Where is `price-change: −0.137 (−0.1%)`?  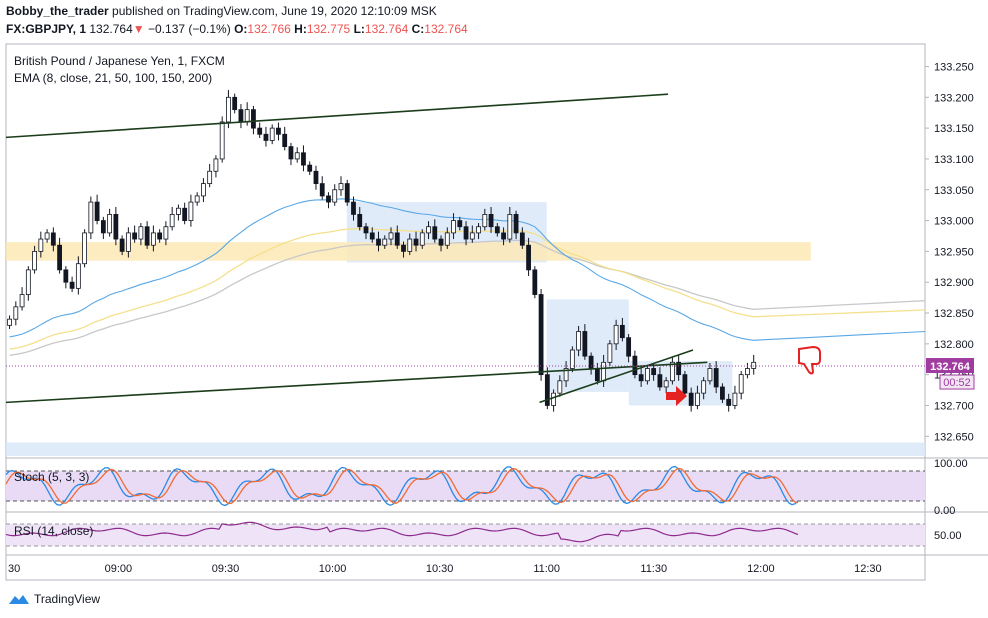 price-change: −0.137 (−0.1%) is located at coordinates (189, 29).